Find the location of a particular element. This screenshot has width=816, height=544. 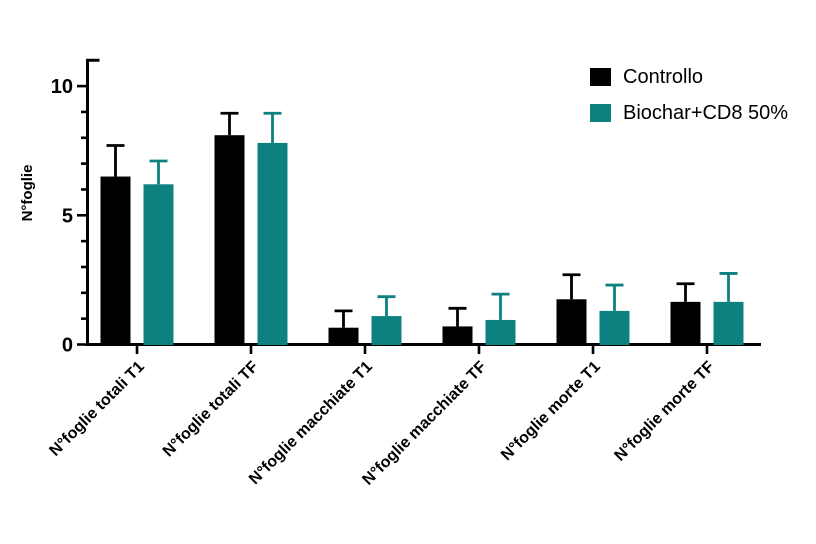

x-tick-label: N°foglie totali T1 is located at coordinates (96, 408).